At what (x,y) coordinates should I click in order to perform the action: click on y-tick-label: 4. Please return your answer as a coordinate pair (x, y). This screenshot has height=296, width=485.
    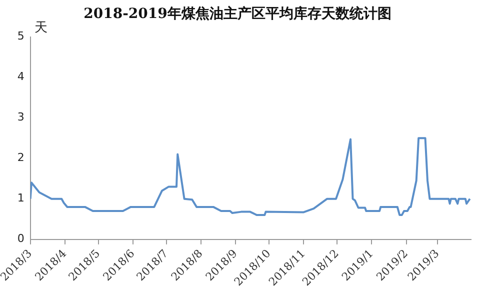
    Looking at the image, I should click on (20, 77).